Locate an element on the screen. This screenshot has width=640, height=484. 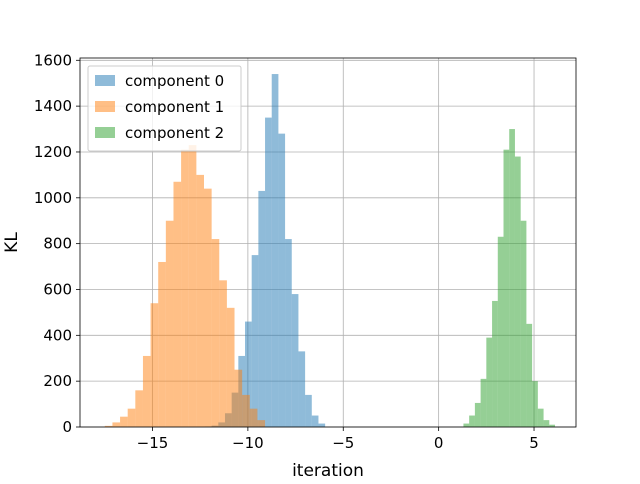
y-tick-label: 600 is located at coordinates (57, 289).